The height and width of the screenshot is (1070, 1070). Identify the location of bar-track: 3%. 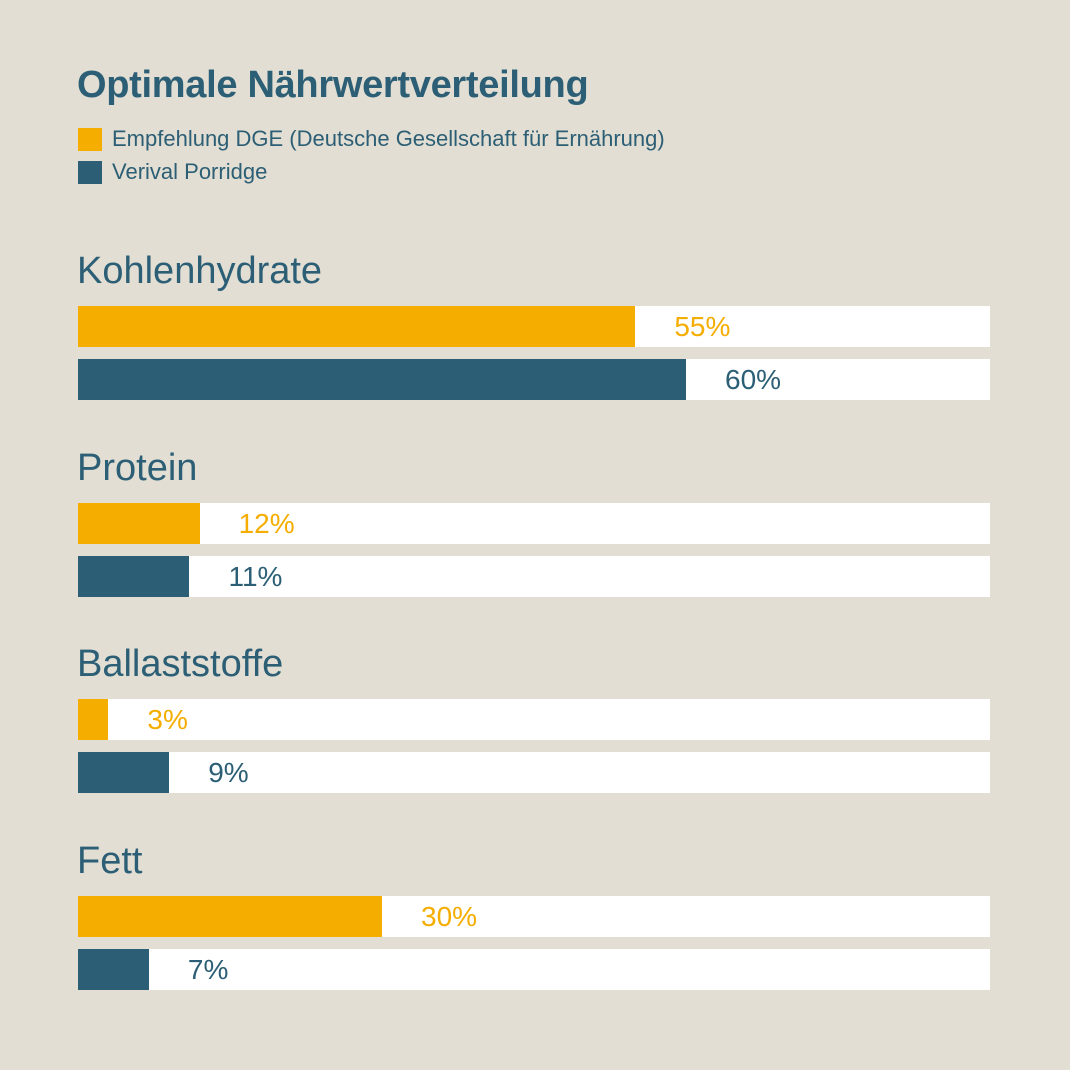
(534, 719).